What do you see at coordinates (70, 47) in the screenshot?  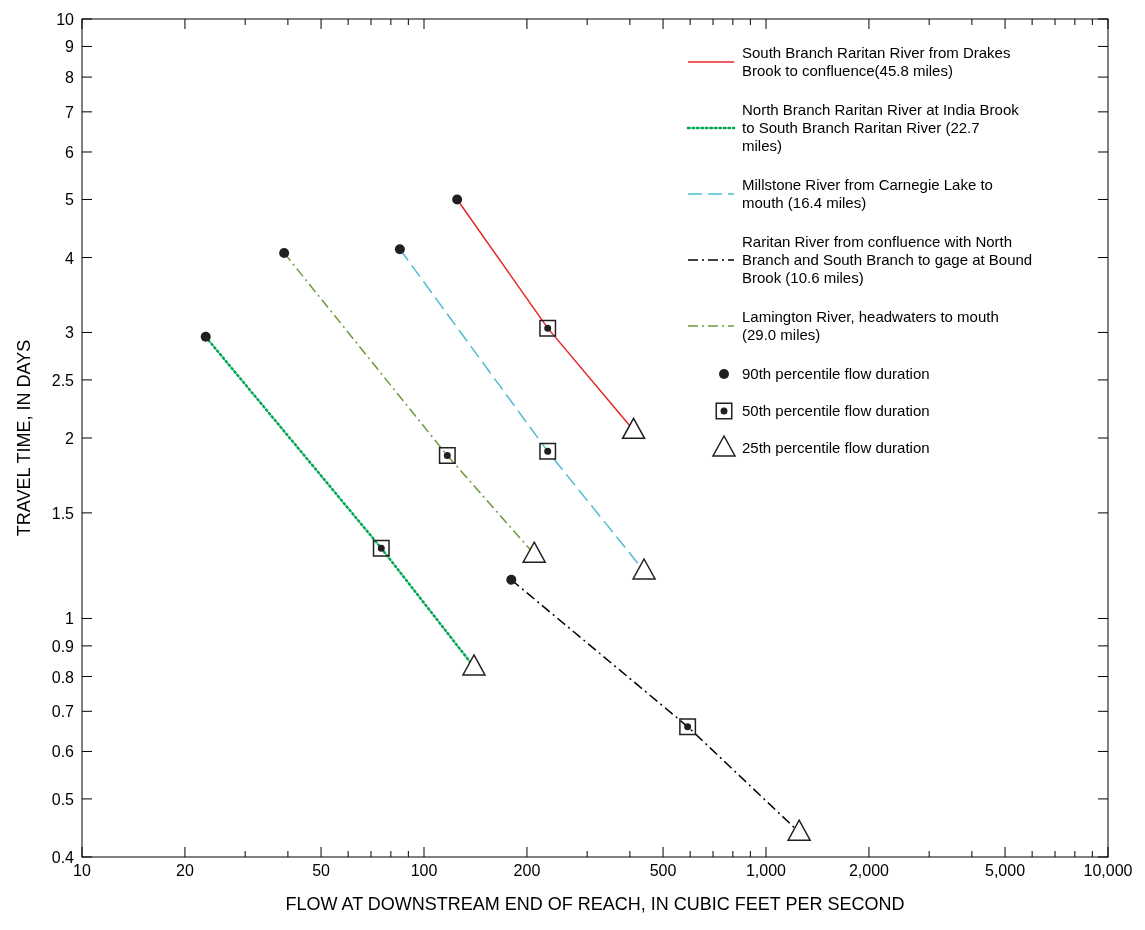 I see `y-tick-label: 9` at bounding box center [70, 47].